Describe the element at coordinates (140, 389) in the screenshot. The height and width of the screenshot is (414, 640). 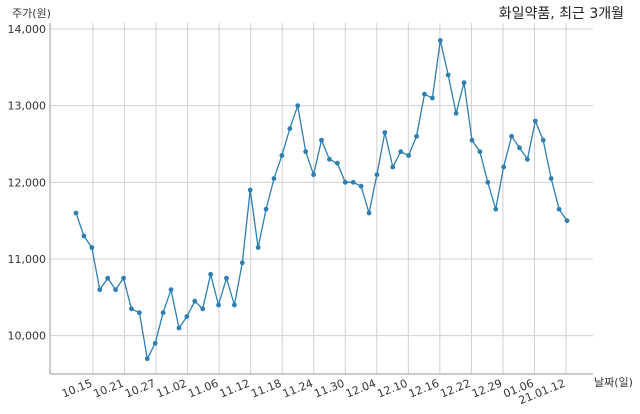
I see `x-tick-label: 10.27` at that location.